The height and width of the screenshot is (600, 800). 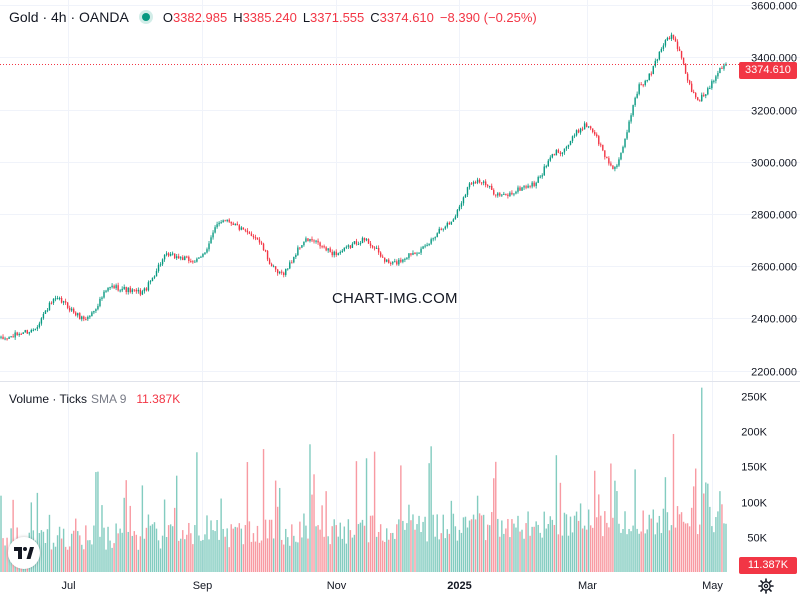 What do you see at coordinates (48, 399) in the screenshot?
I see `volume-title: Volume · Ticks` at bounding box center [48, 399].